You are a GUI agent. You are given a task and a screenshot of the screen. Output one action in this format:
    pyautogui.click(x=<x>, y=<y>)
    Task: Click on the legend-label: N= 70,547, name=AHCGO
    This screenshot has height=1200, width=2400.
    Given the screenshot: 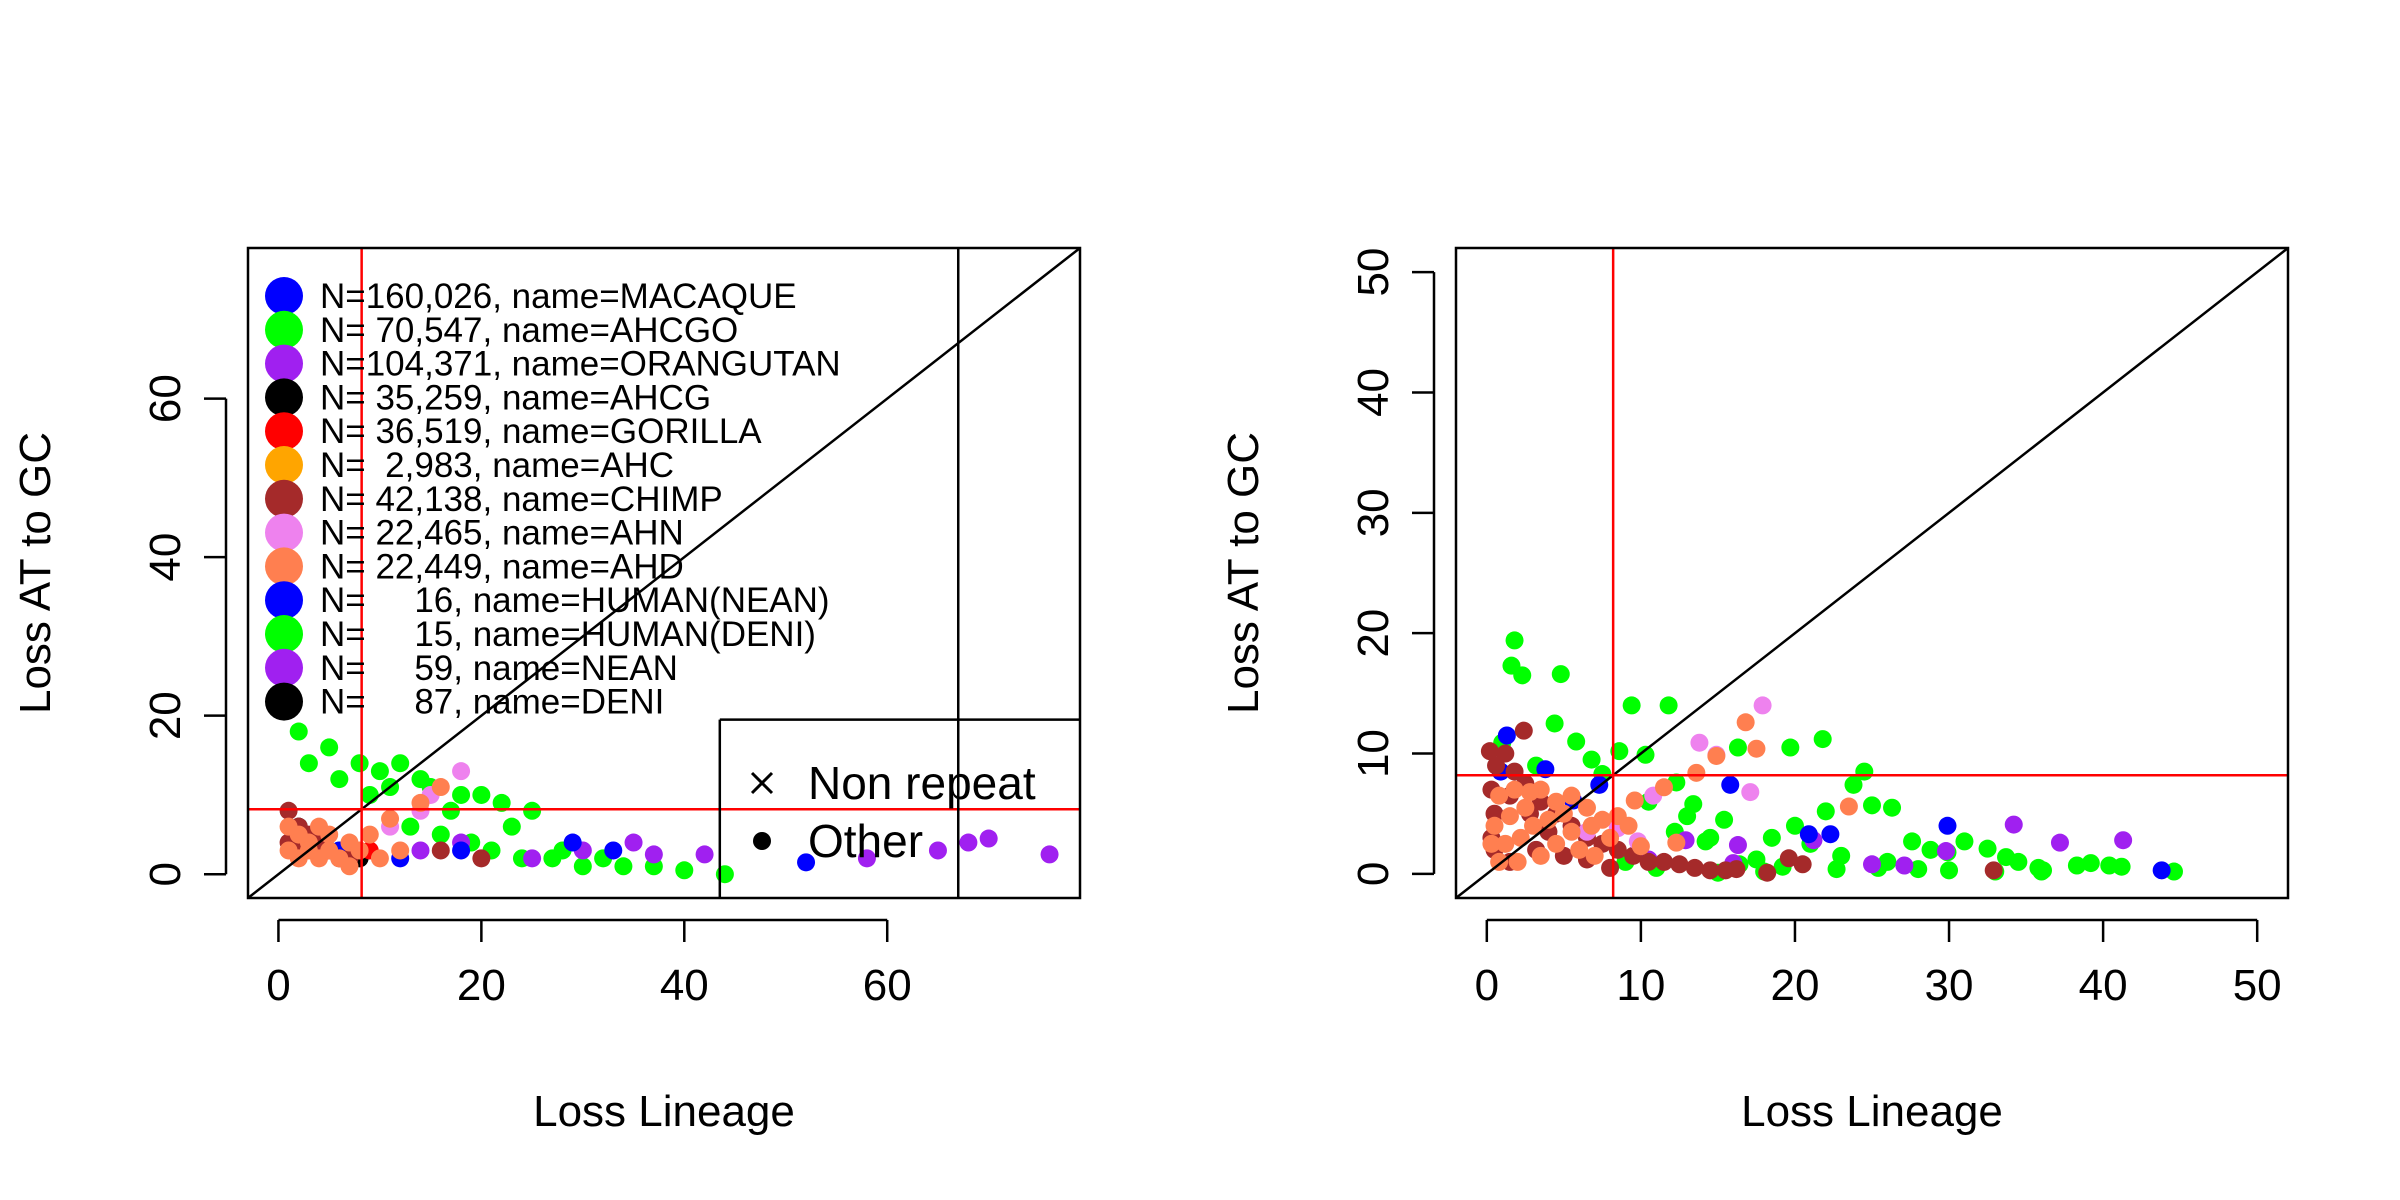 What is the action you would take?
    pyautogui.click(x=529, y=330)
    